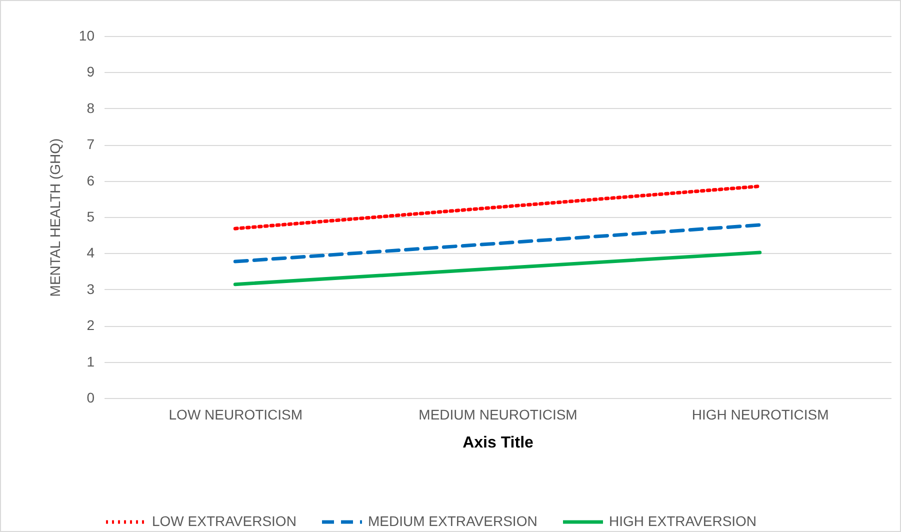  I want to click on y-tick-label: 6, so click(90, 180).